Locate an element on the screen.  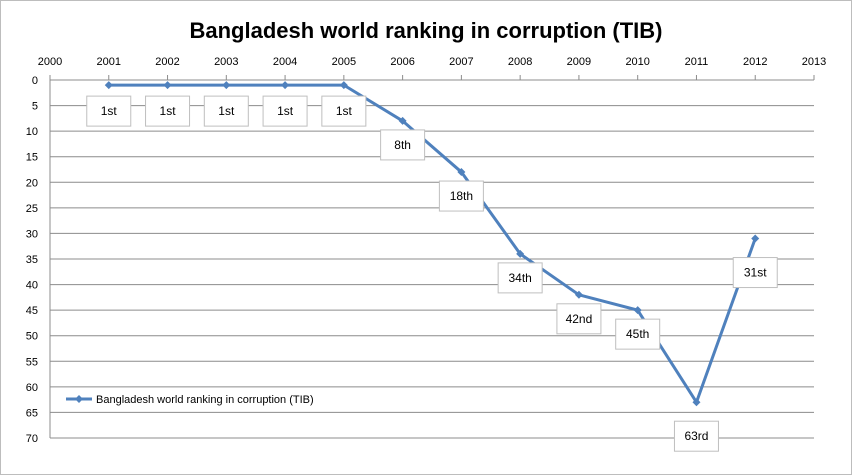
y-tick-label: 60 is located at coordinates (32, 388).